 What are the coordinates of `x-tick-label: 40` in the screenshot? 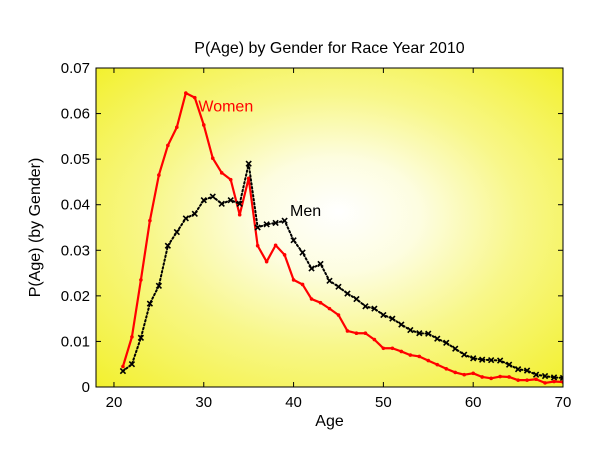 It's located at (293, 402).